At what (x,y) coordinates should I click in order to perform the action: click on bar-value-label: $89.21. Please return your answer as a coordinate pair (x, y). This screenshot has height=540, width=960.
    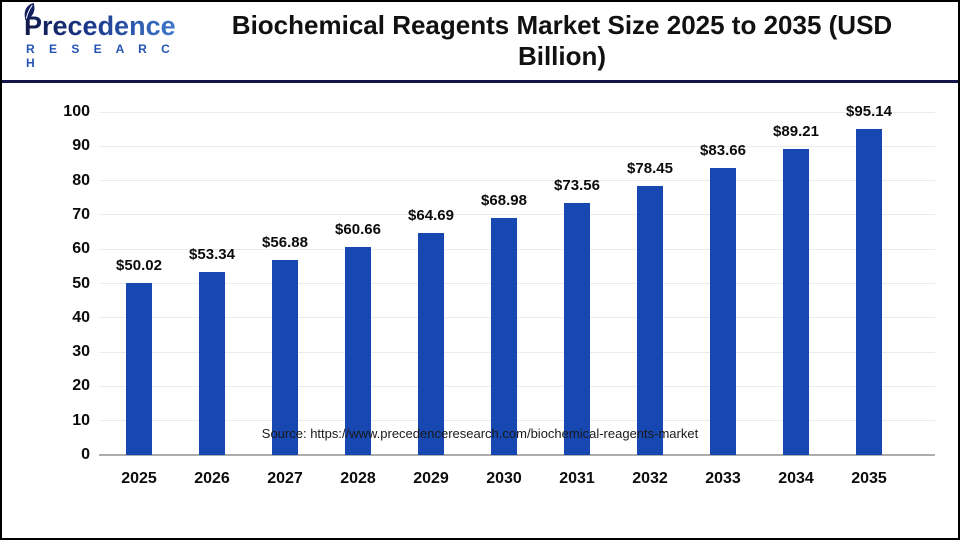
    Looking at the image, I should click on (796, 131).